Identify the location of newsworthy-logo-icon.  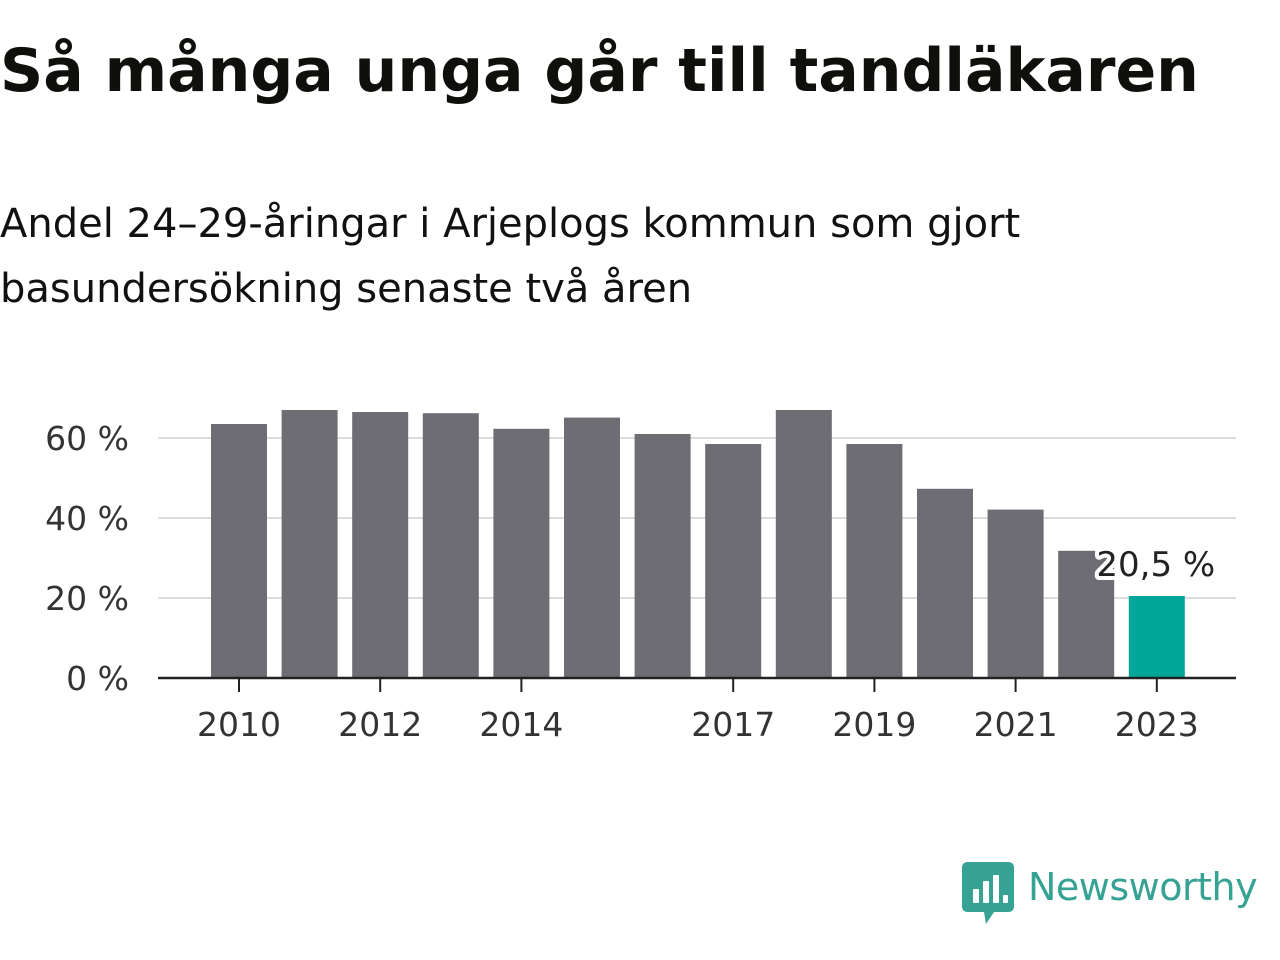
(988, 893).